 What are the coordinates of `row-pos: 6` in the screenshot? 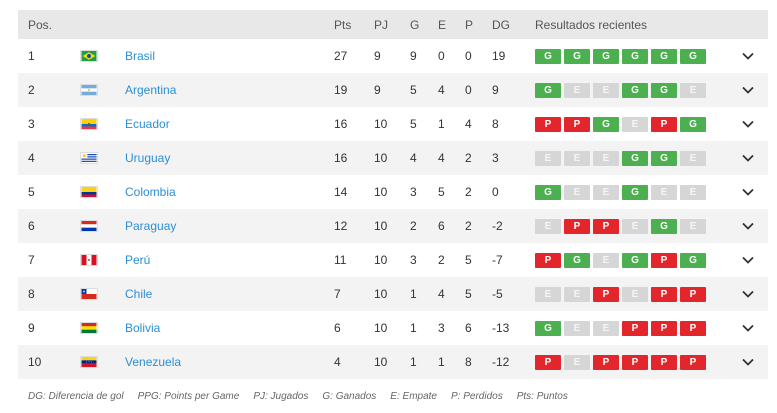 It's located at (31, 226).